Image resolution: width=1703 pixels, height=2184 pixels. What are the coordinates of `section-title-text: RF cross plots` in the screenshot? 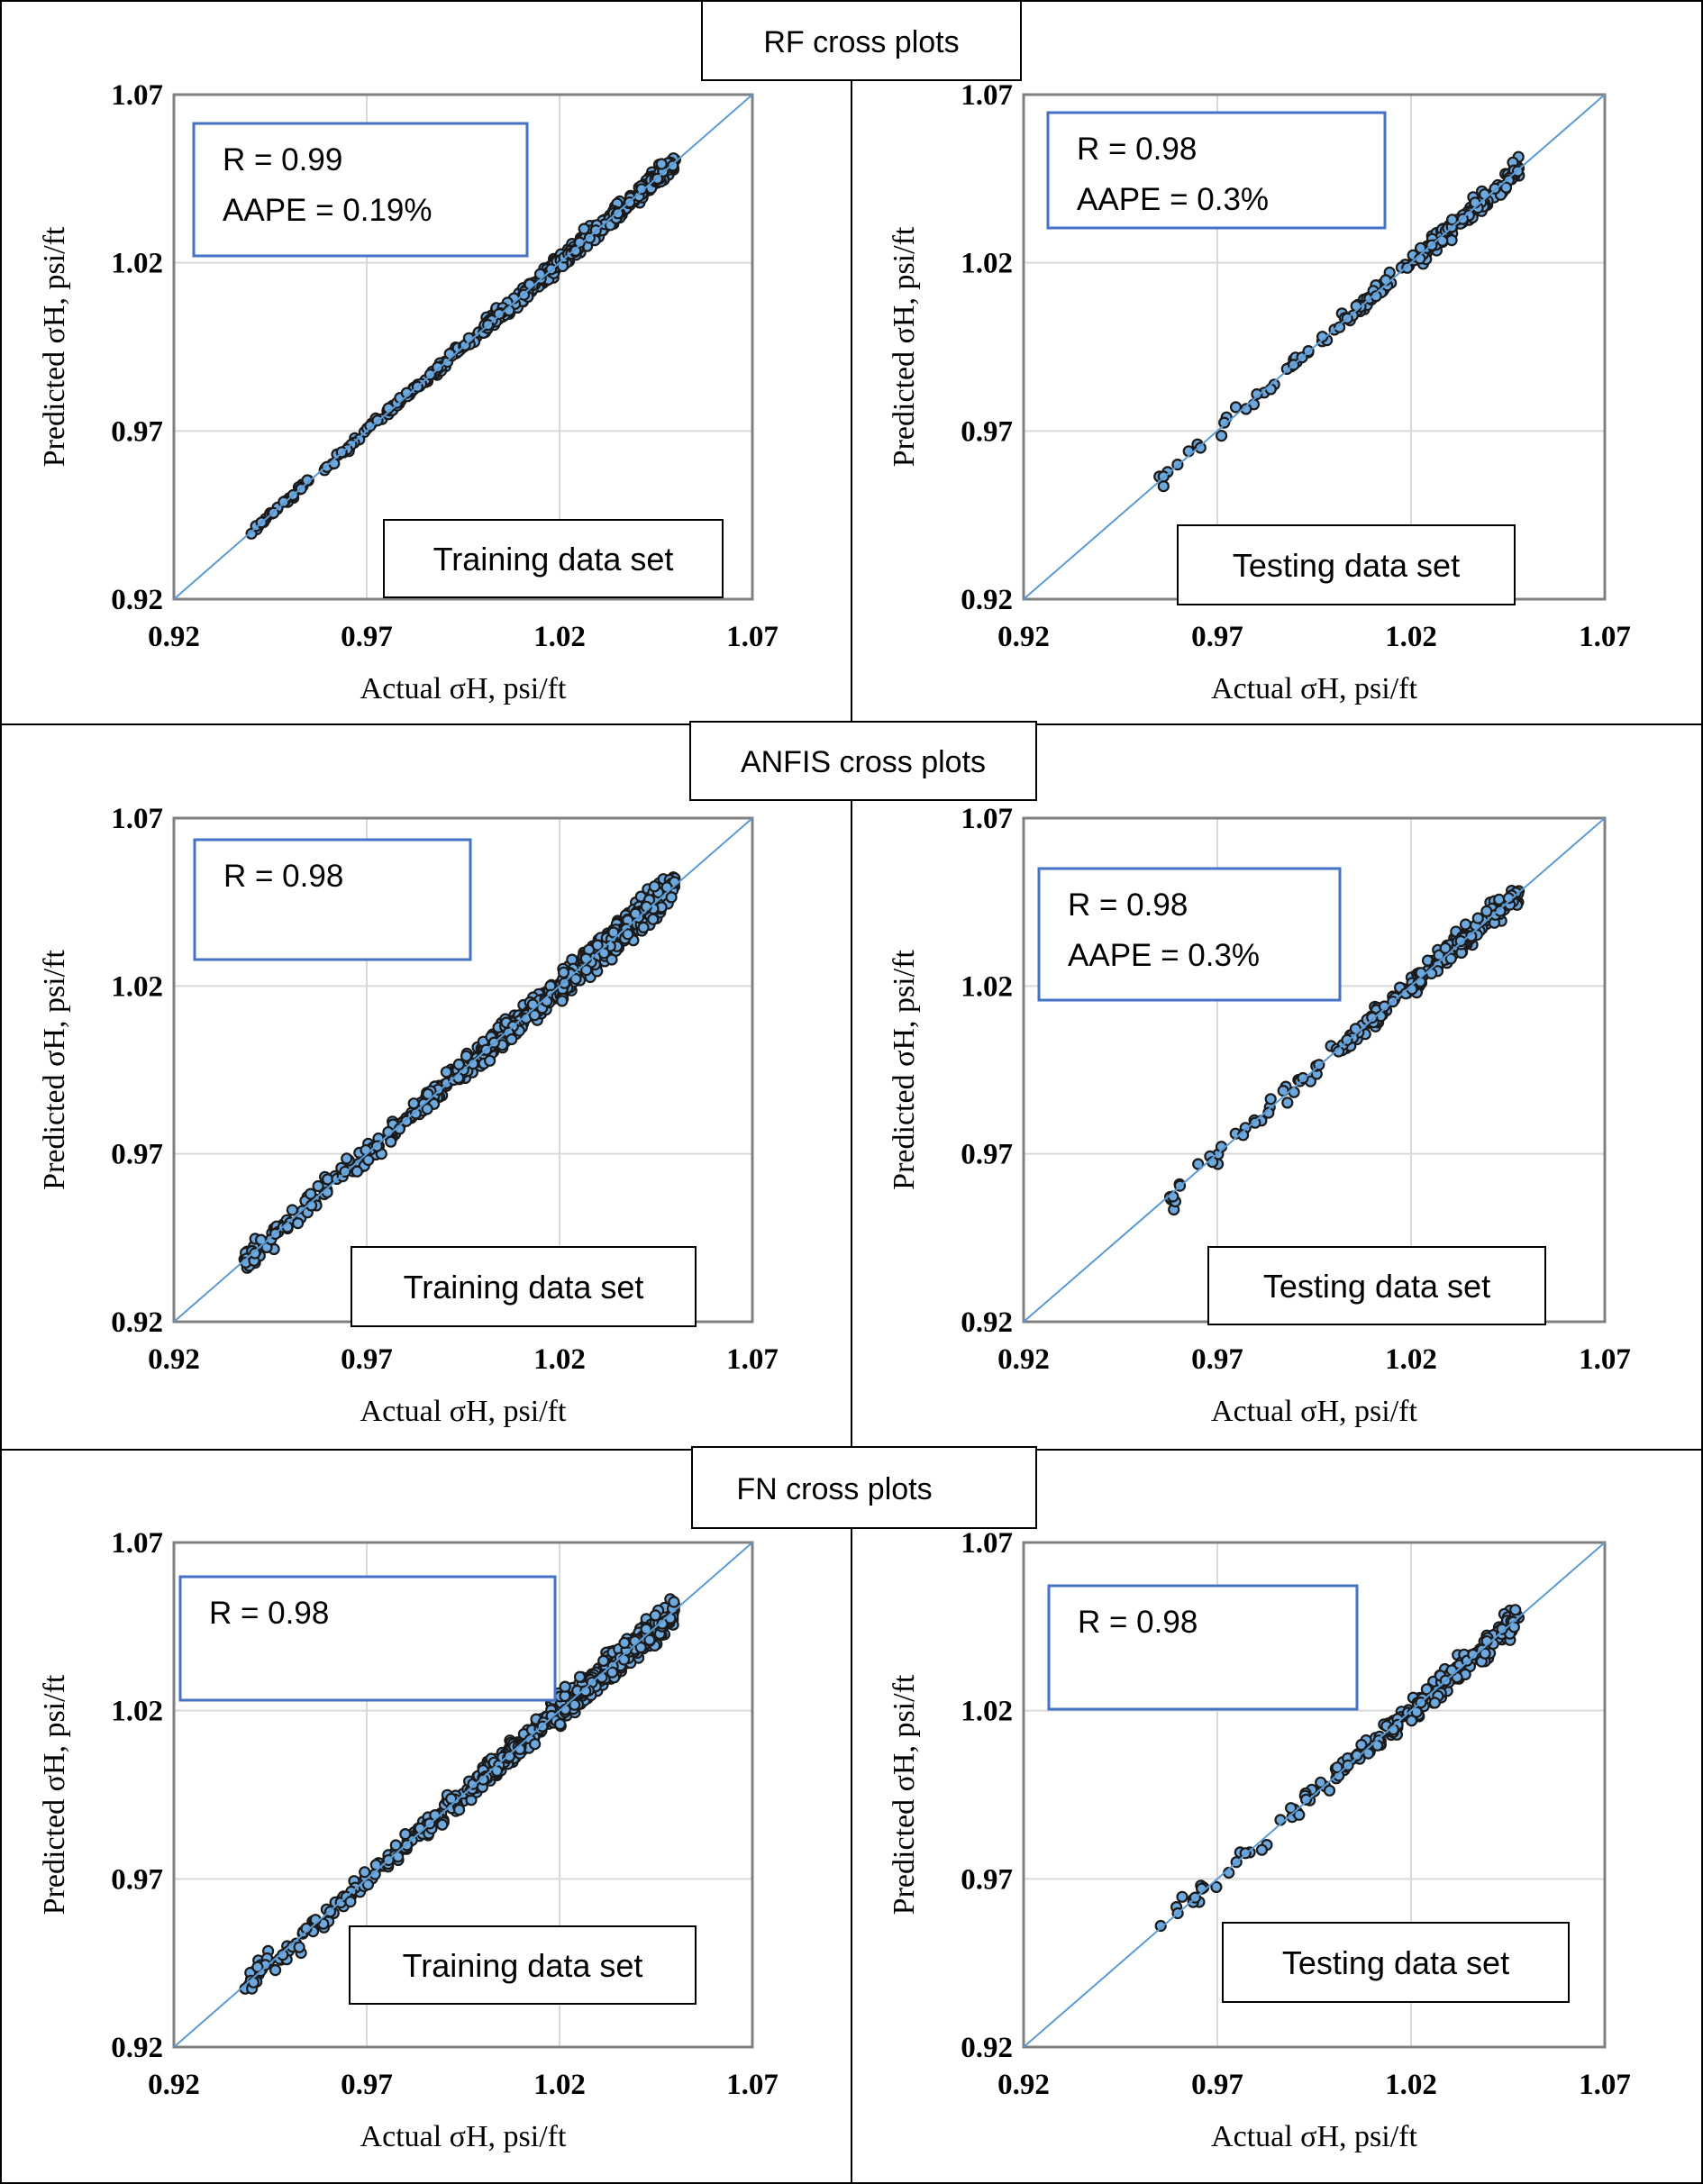 It's located at (861, 42).